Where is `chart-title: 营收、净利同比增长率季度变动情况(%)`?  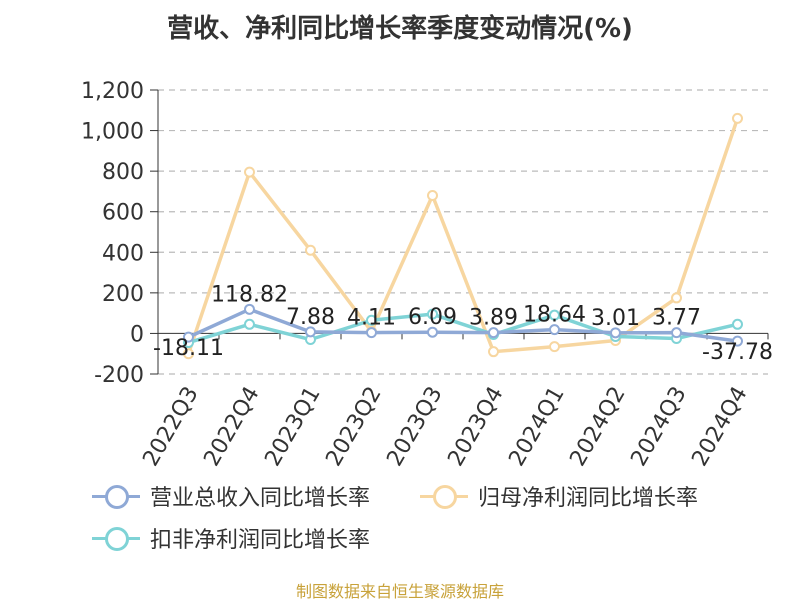
chart-title: 营收、净利同比增长率季度变动情况(%) is located at coordinates (400, 29).